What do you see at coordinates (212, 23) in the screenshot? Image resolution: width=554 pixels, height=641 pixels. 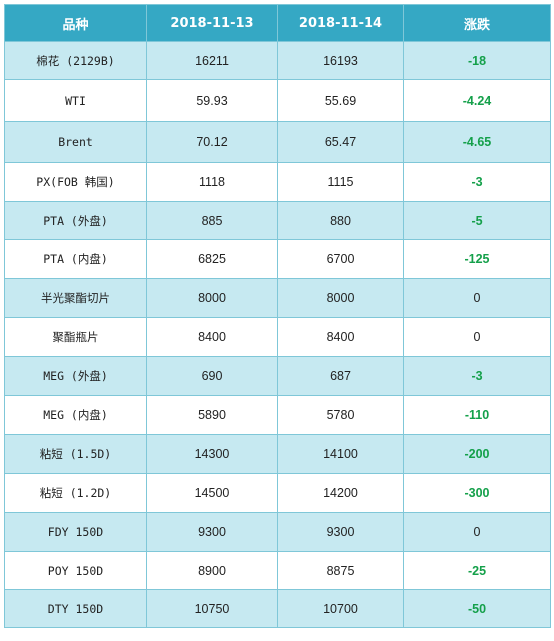 I see `header-date-1: 2018-11-13` at bounding box center [212, 23].